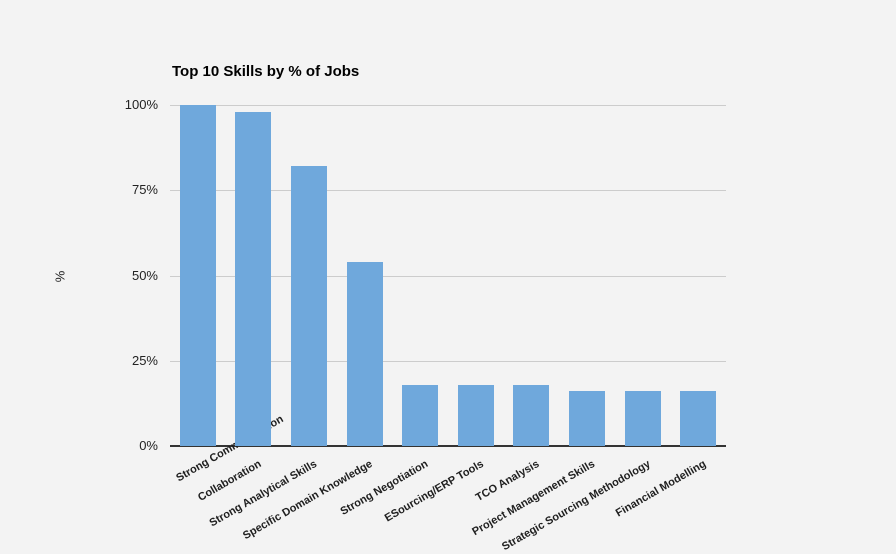 The height and width of the screenshot is (554, 896). What do you see at coordinates (266, 71) in the screenshot?
I see `chart-title: Top 10 Skills by % of Jobs` at bounding box center [266, 71].